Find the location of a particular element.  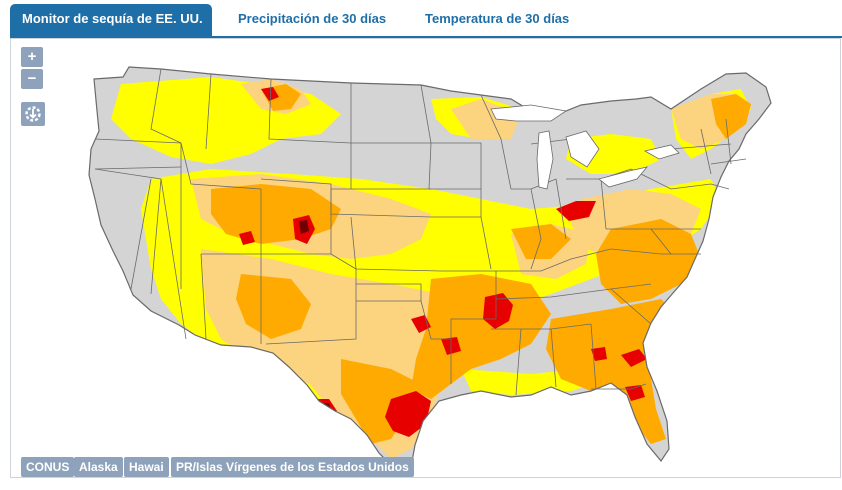

tab-drought-monitor: Monitor de sequía de EE. UU. is located at coordinates (111, 20).